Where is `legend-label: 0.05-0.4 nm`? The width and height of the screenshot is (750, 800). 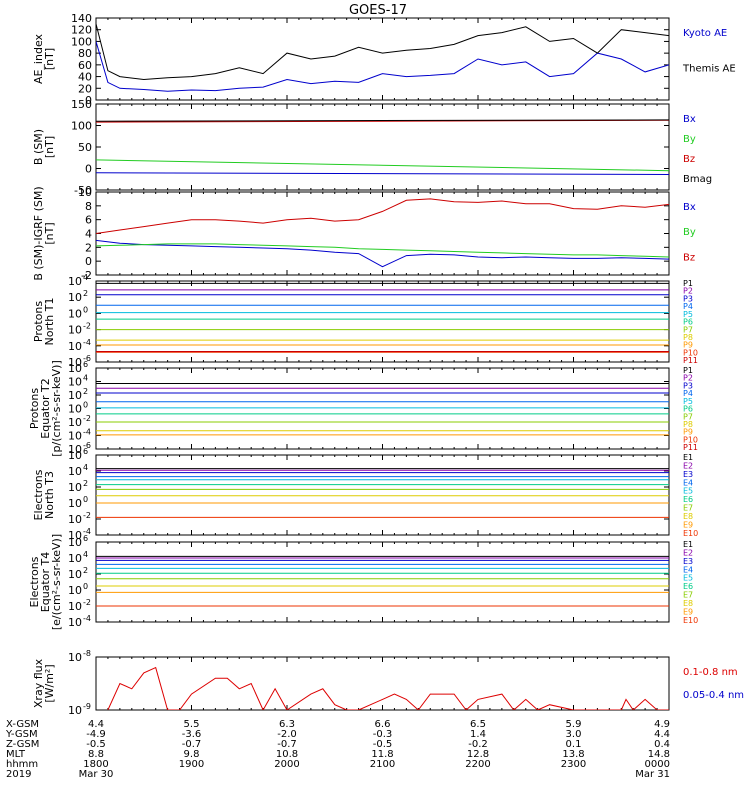
legend-label: 0.05-0.4 nm is located at coordinates (713, 695).